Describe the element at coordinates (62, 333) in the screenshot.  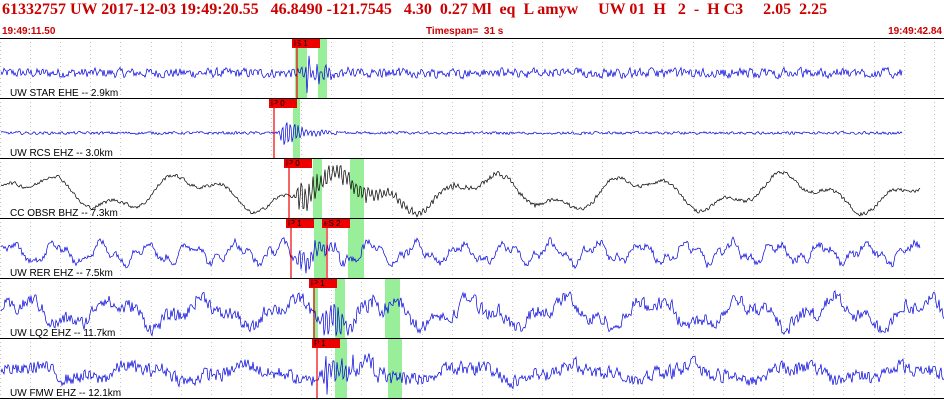
I see `channel-label: UW LQ2 EHZ -- 11.7km` at that location.